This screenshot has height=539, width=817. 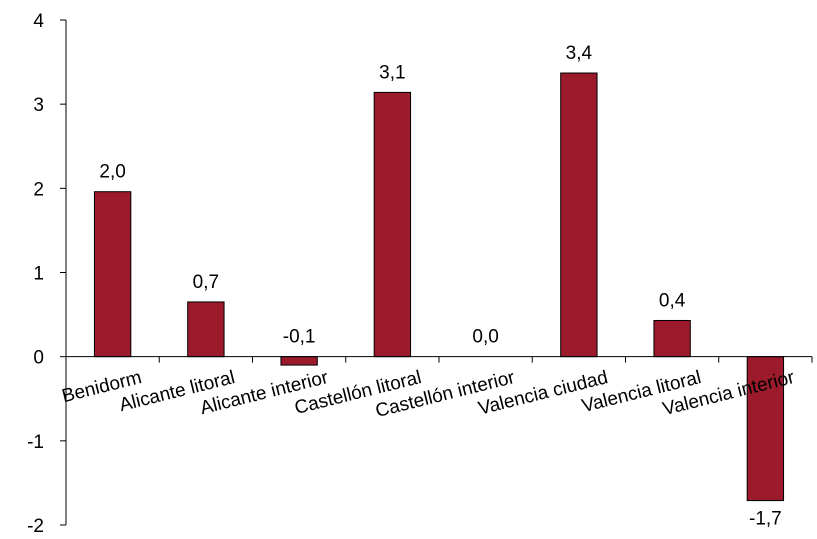 I want to click on data-label: -0,1, so click(x=299, y=337).